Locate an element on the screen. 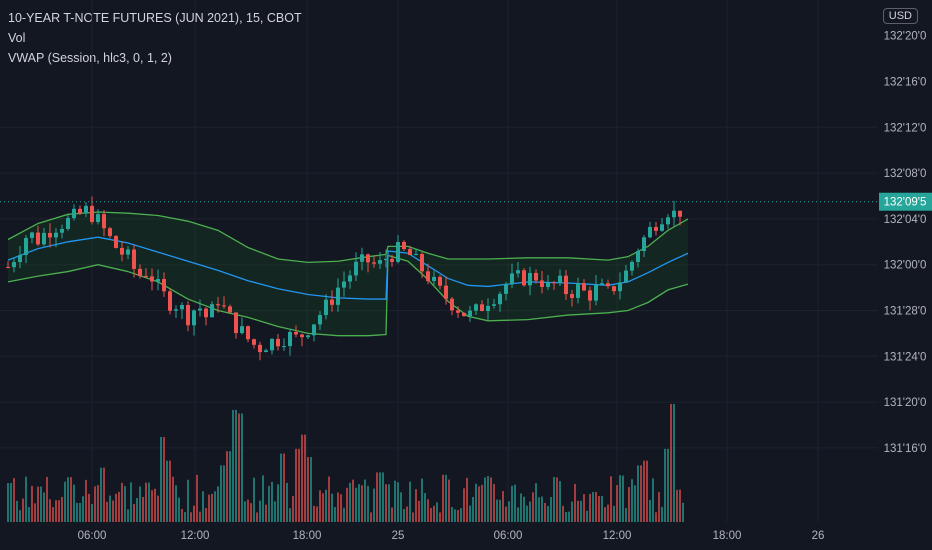  volume-indicator-label: Vol is located at coordinates (17, 38).